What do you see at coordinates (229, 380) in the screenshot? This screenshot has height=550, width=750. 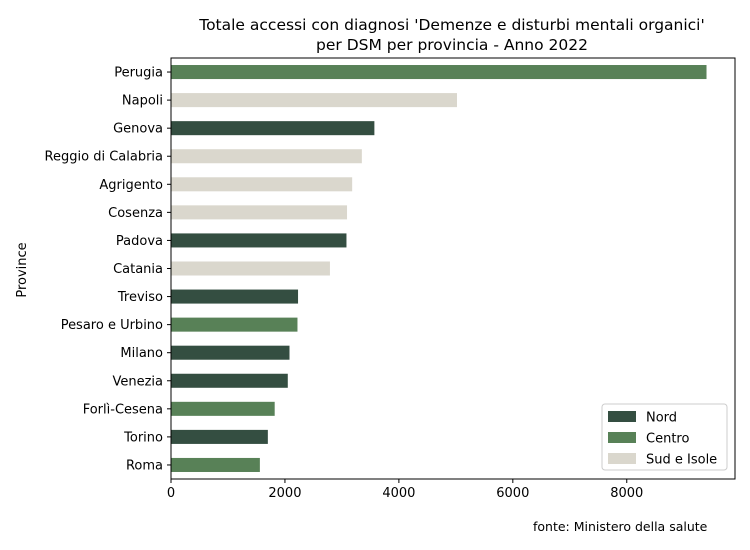 I see `bar-venezia` at bounding box center [229, 380].